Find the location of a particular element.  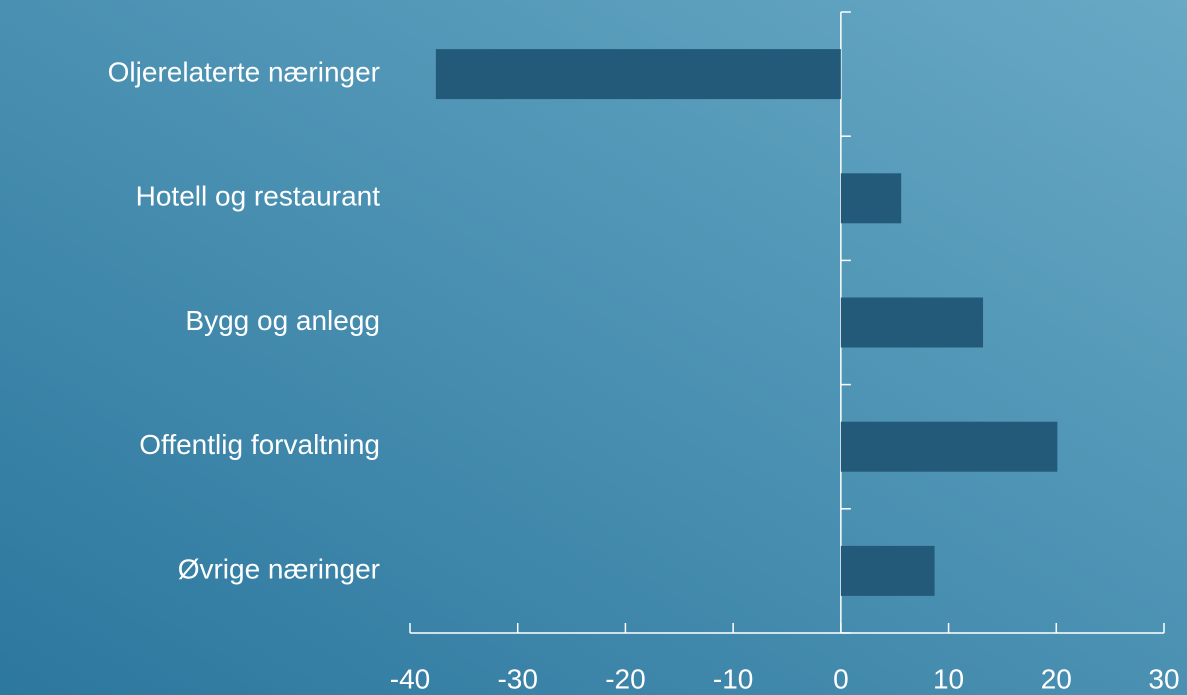

x-tick-label: 20 is located at coordinates (1056, 678).